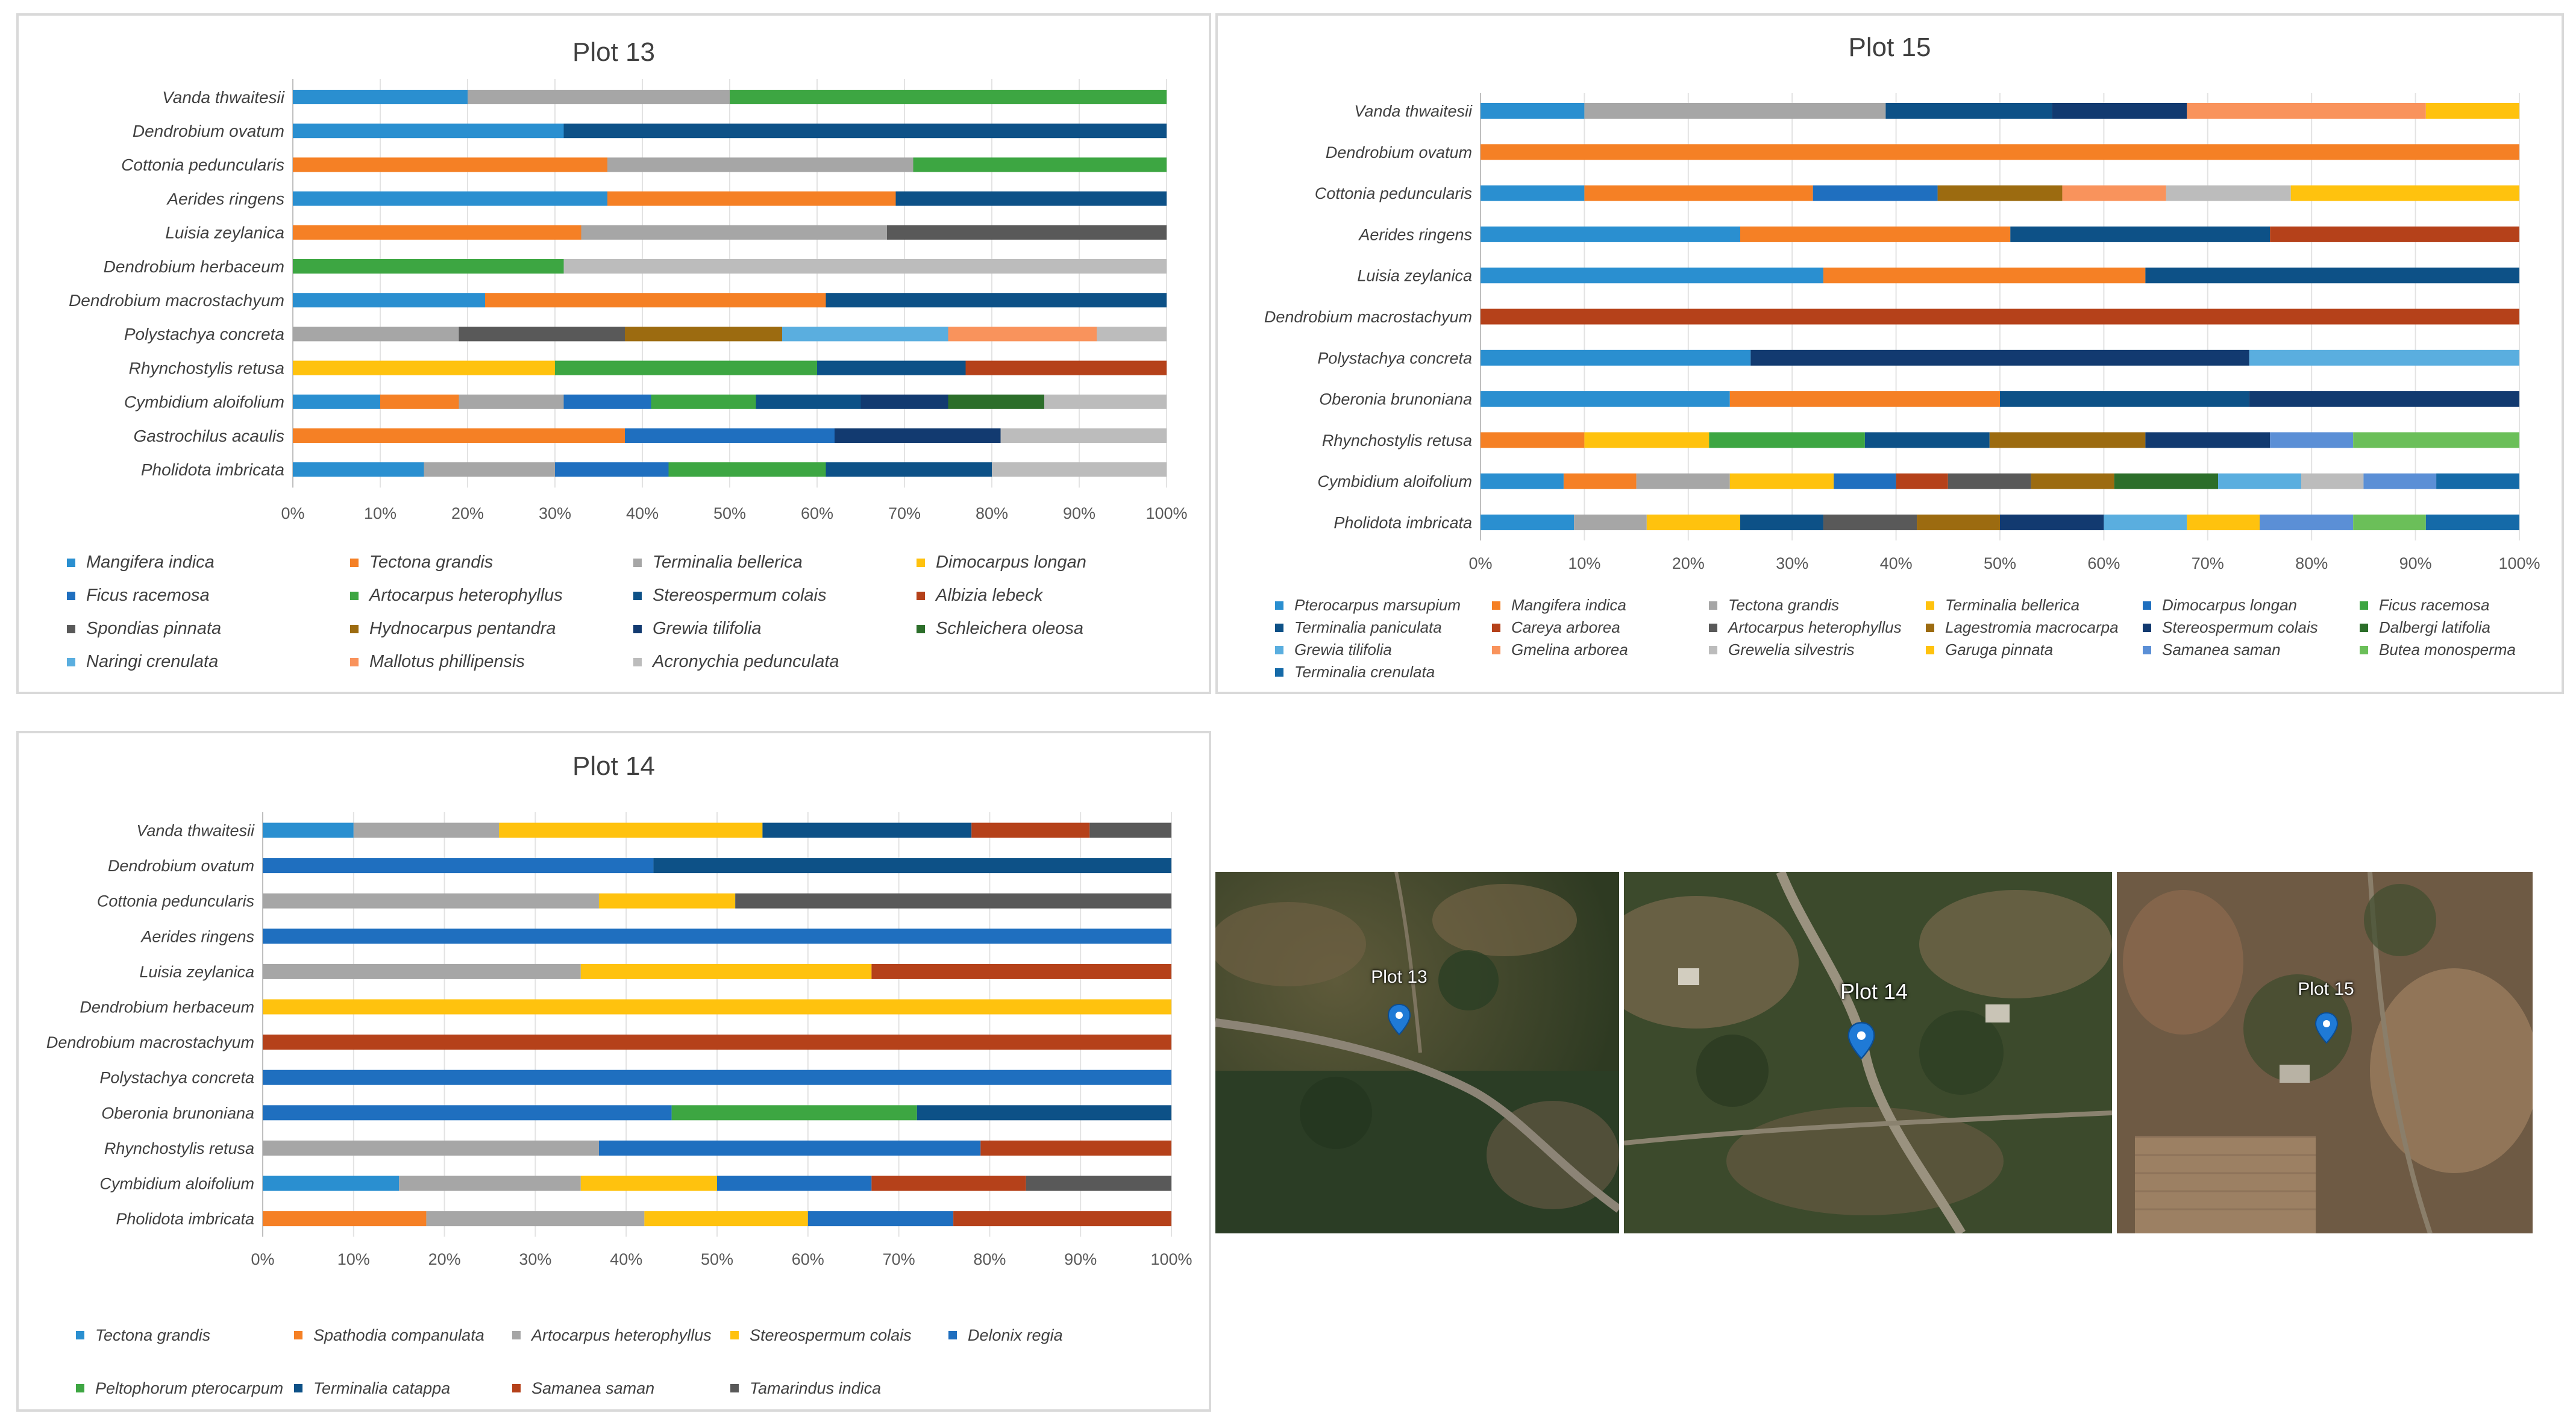 The width and height of the screenshot is (2576, 1428). Describe the element at coordinates (1896, 563) in the screenshot. I see `x-tick-label: 40%` at that location.